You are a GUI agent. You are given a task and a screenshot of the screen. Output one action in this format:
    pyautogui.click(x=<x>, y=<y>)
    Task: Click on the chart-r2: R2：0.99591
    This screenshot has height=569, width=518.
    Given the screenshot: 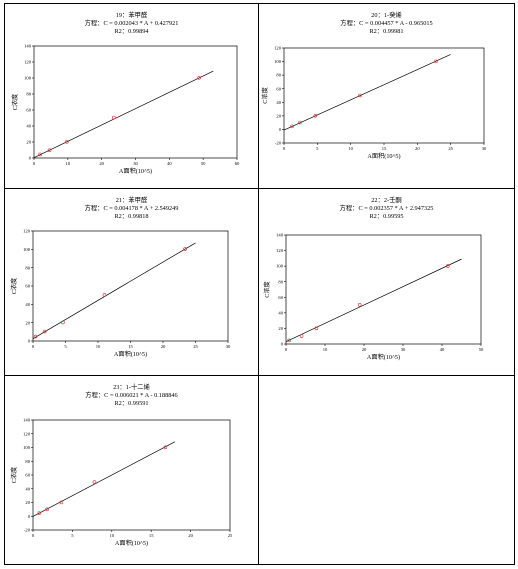 What is the action you would take?
    pyautogui.click(x=131, y=403)
    